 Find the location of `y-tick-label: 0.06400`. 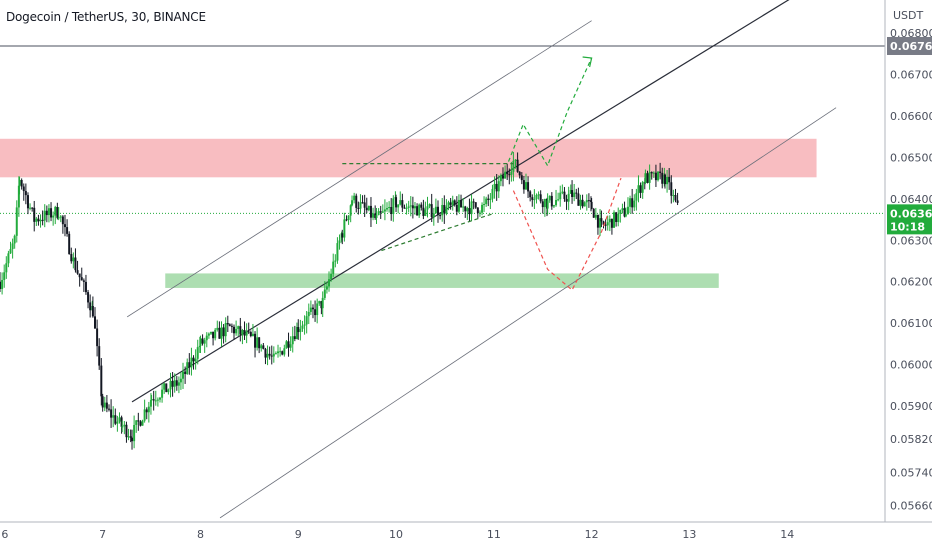

y-tick-label: 0.06400 is located at coordinates (911, 199).